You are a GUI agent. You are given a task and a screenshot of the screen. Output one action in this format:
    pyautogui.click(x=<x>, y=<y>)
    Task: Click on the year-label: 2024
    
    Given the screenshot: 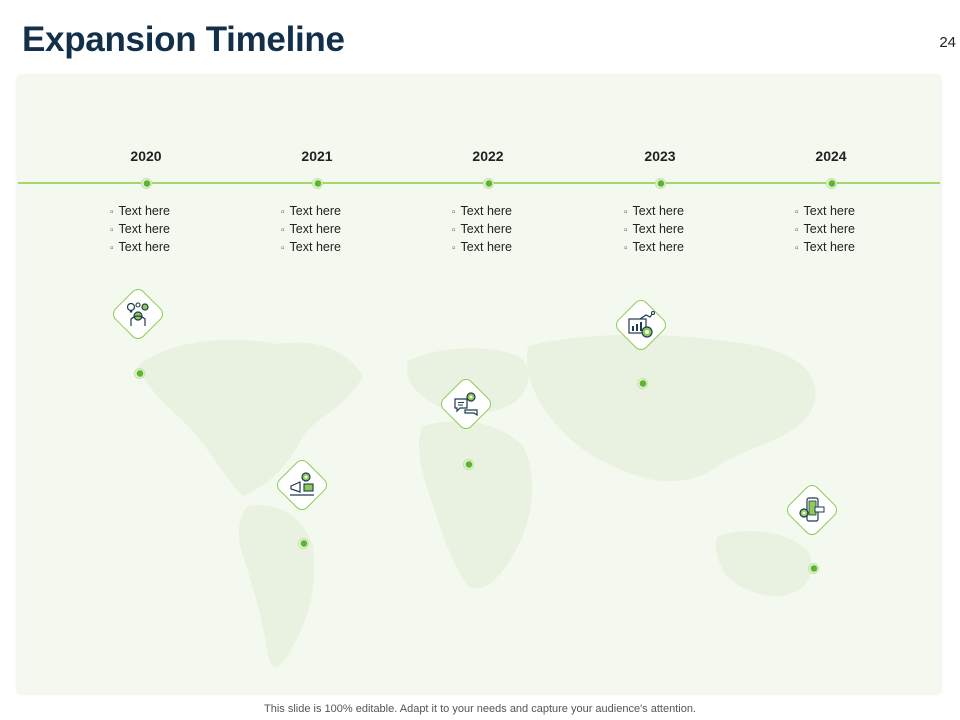 What is the action you would take?
    pyautogui.click(x=831, y=156)
    